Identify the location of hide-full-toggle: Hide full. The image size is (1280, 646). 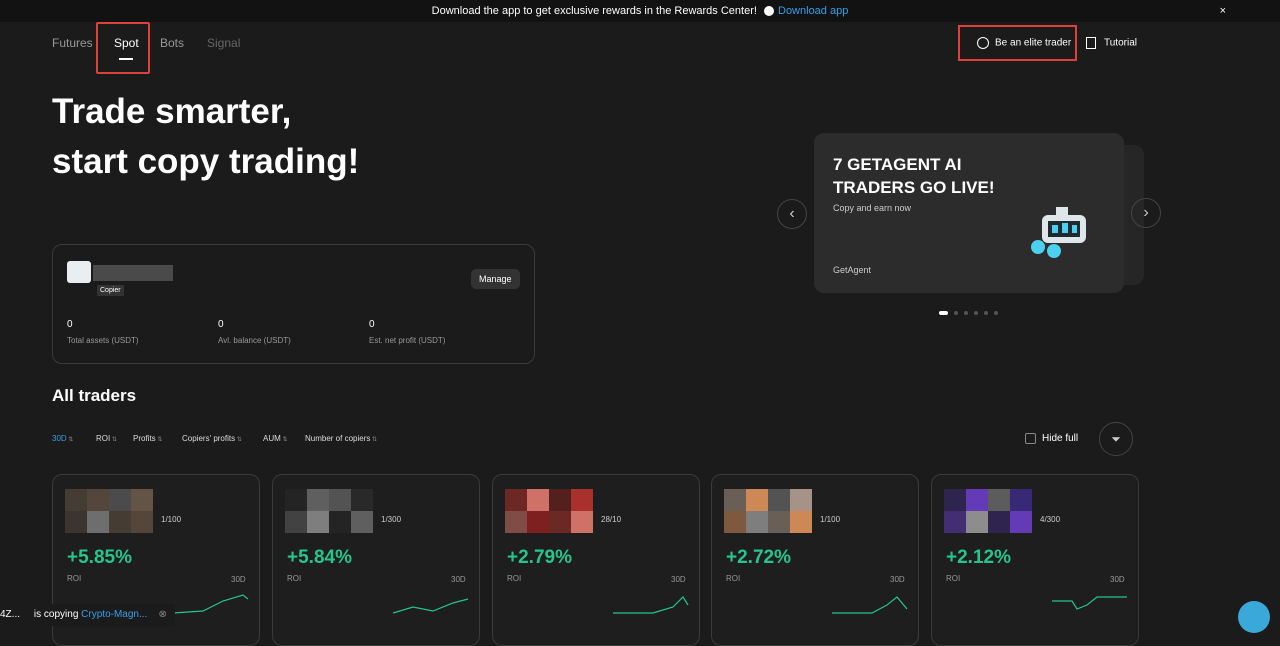
(1051, 438).